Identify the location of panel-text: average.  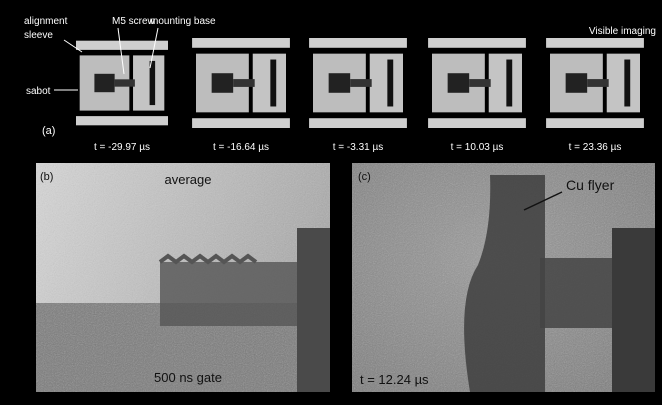
(188, 179).